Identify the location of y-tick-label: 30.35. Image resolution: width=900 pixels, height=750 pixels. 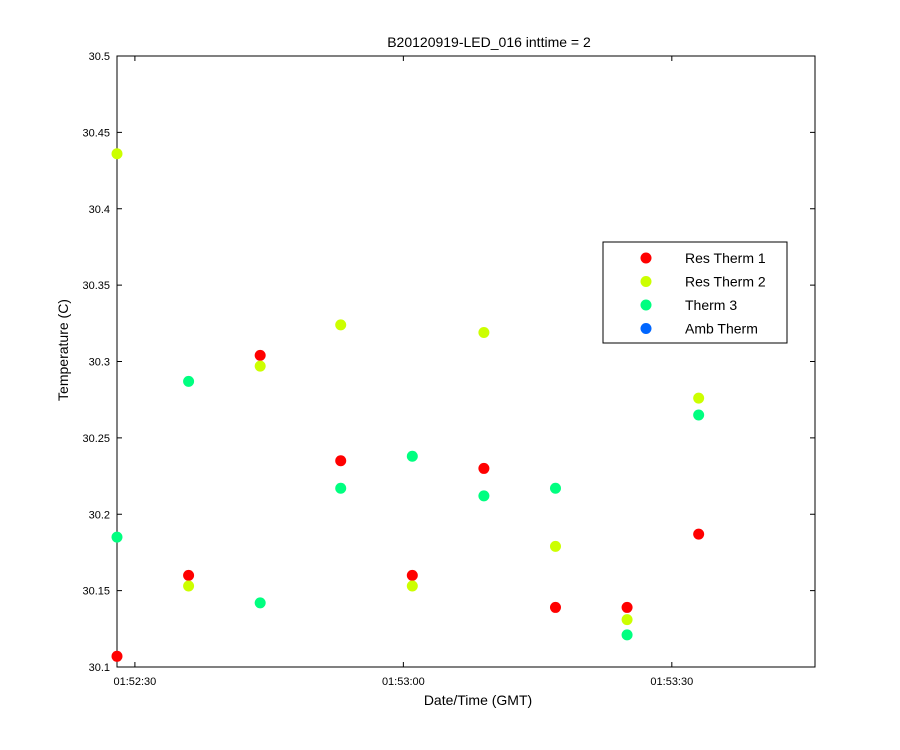
(96, 286).